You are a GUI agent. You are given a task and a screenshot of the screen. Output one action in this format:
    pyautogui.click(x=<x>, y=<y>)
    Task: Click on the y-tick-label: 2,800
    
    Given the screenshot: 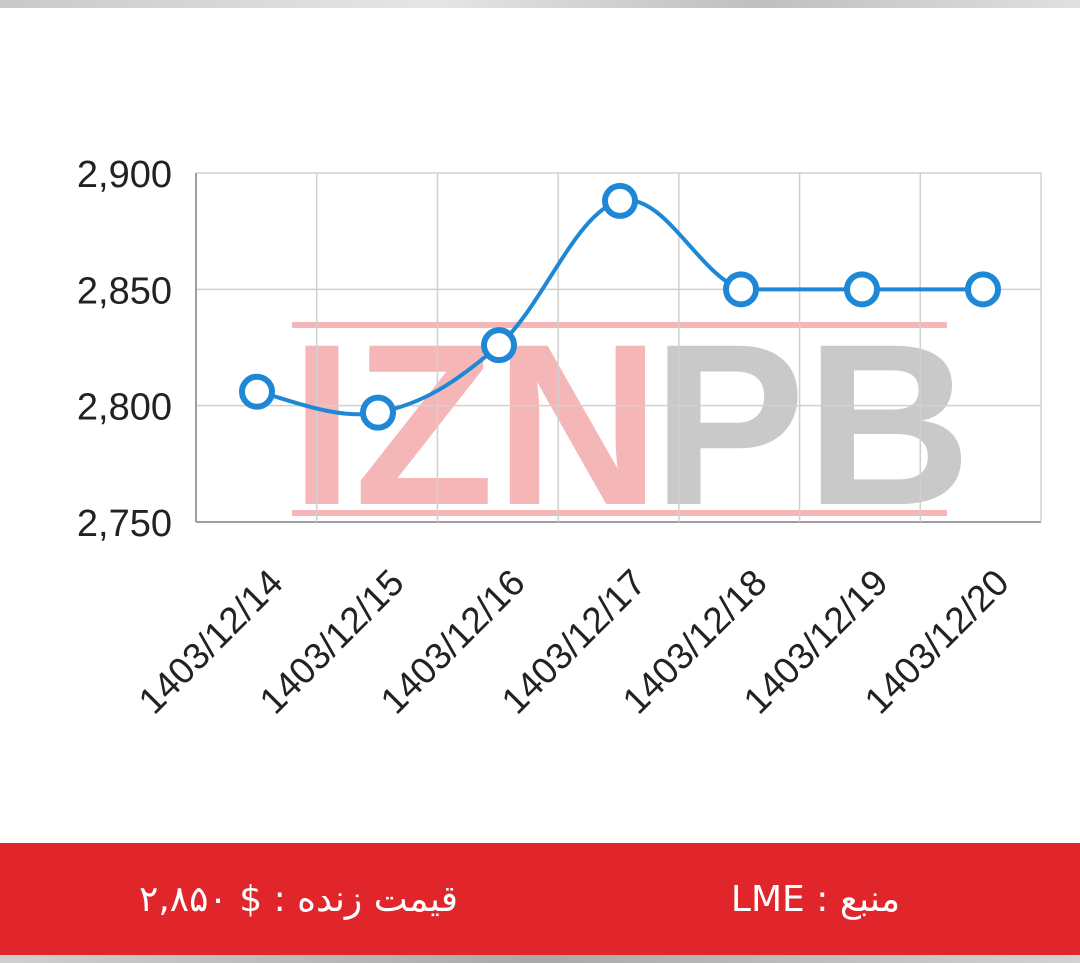 What is the action you would take?
    pyautogui.click(x=124, y=408)
    